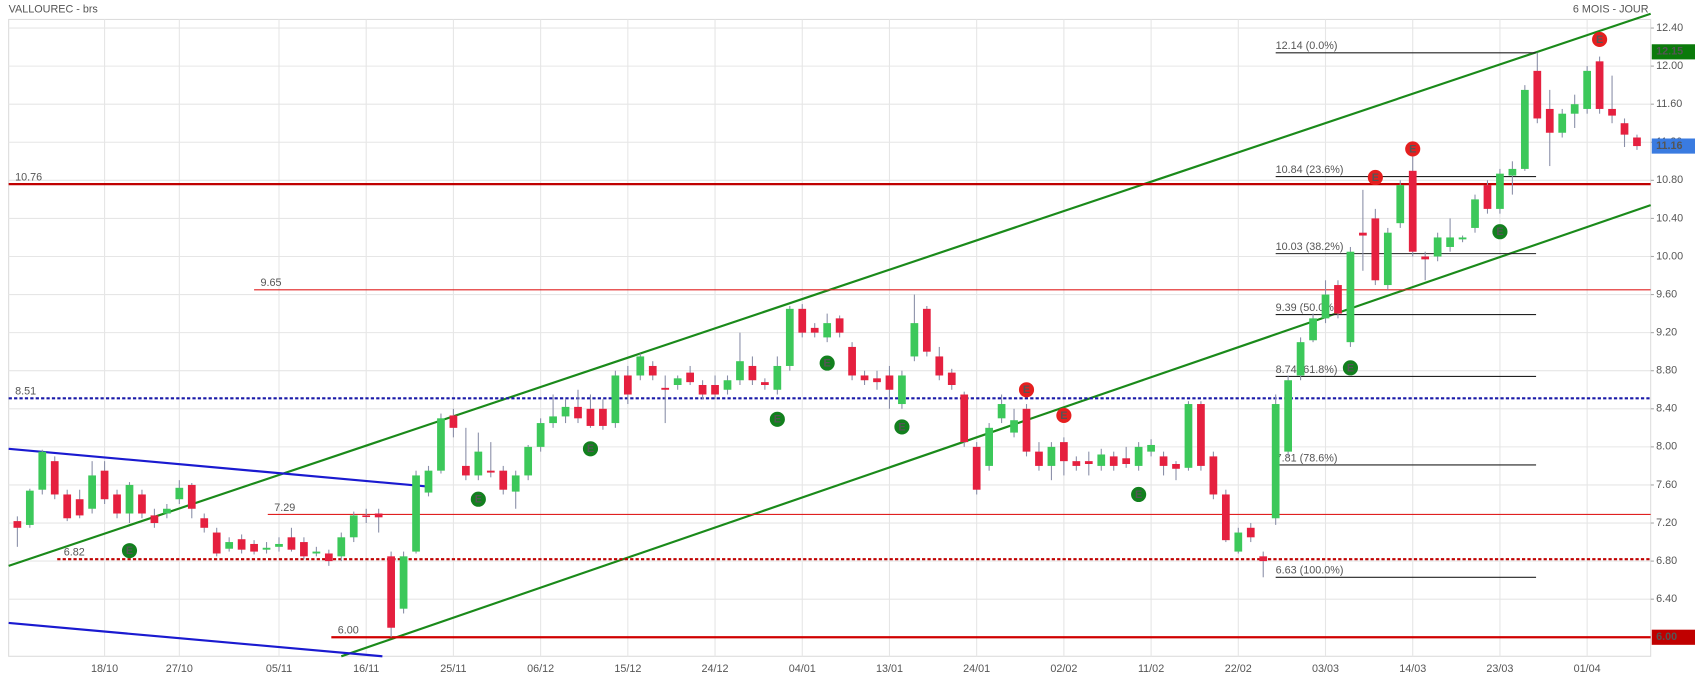 This screenshot has width=1695, height=679. Describe the element at coordinates (1666, 561) in the screenshot. I see `y-tick-label: 6.80` at that location.